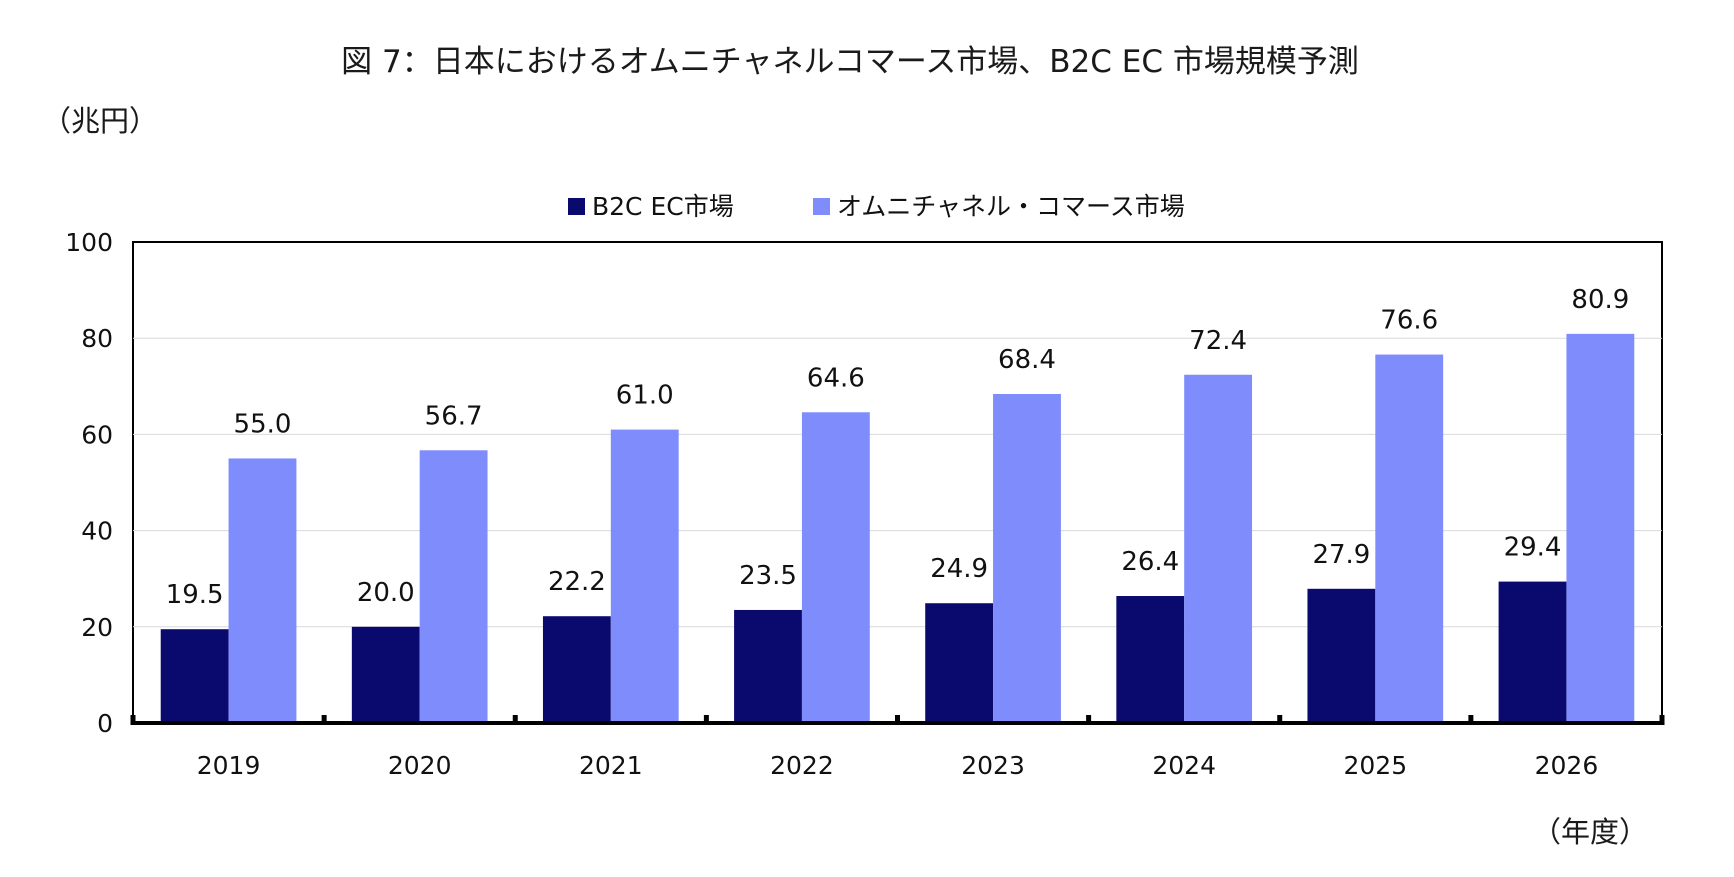  I want to click on bar-b2c-ec-2026, so click(1532, 652).